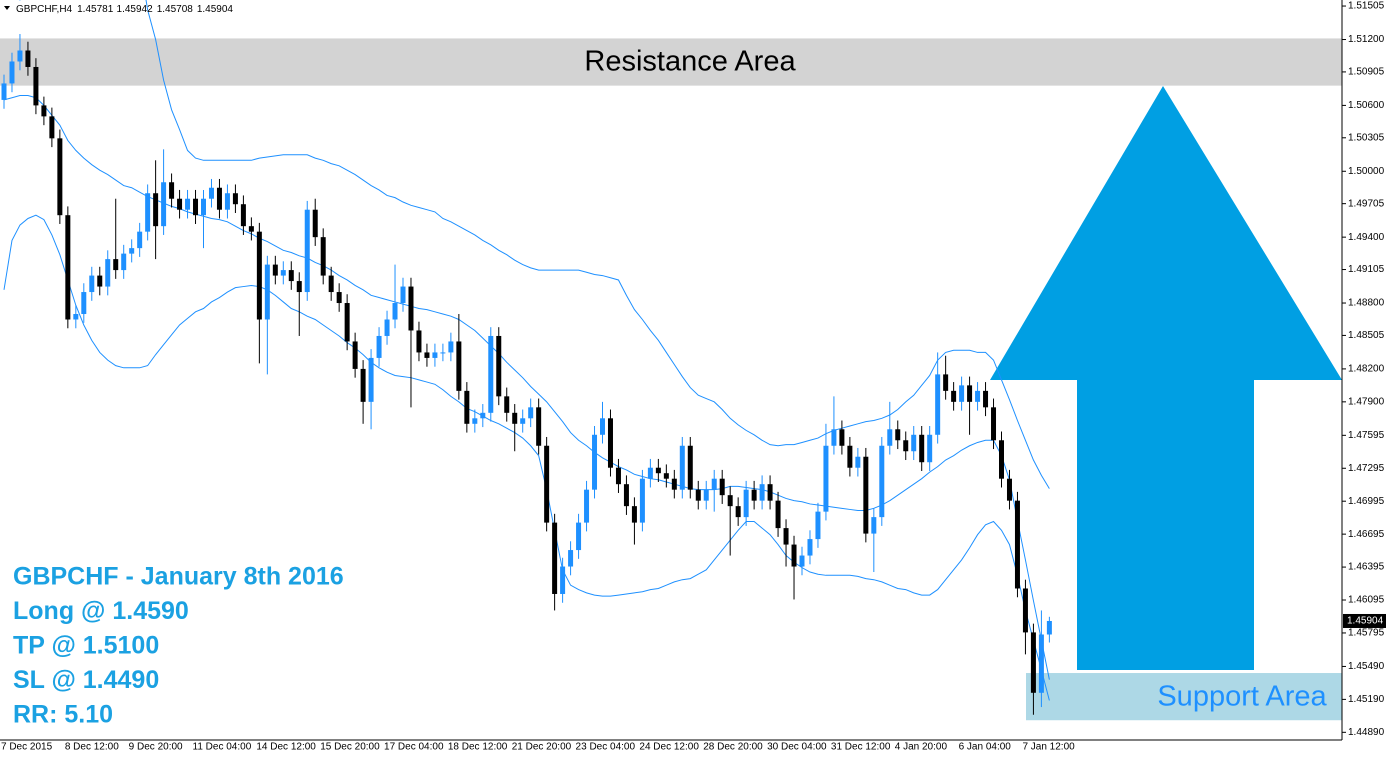 The width and height of the screenshot is (1387, 758). What do you see at coordinates (797, 747) in the screenshot?
I see `x-tick-label: 30 Dec 04:00` at bounding box center [797, 747].